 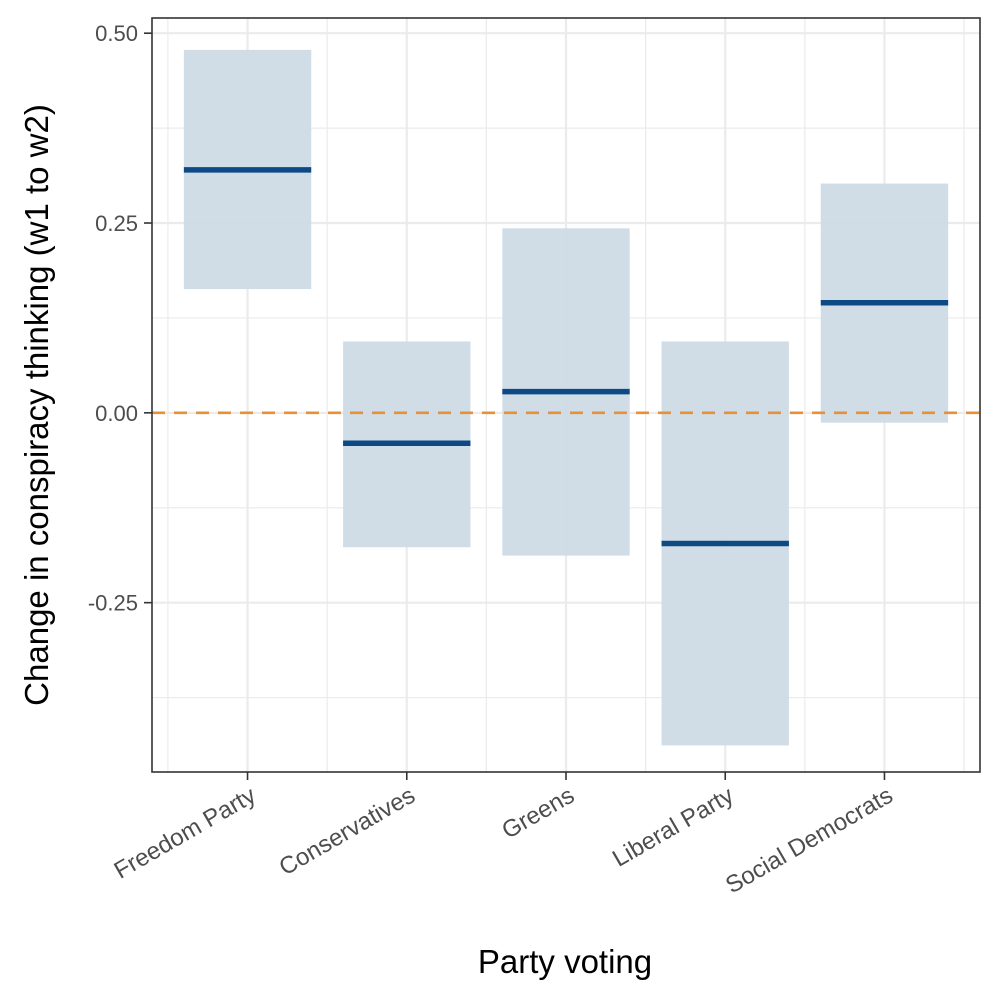 I want to click on y-axis-title: Change in conspiracy thinking (w1 to w2), so click(x=36, y=405).